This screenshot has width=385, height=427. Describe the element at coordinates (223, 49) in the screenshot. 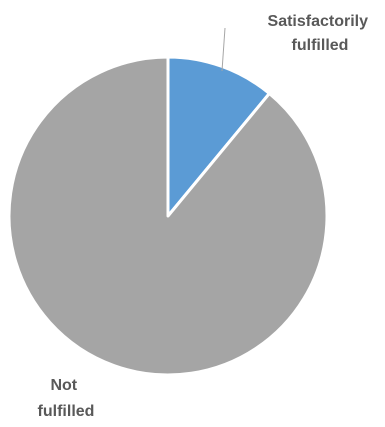

I see `leader-line-satisfactorily-fulfilled` at that location.